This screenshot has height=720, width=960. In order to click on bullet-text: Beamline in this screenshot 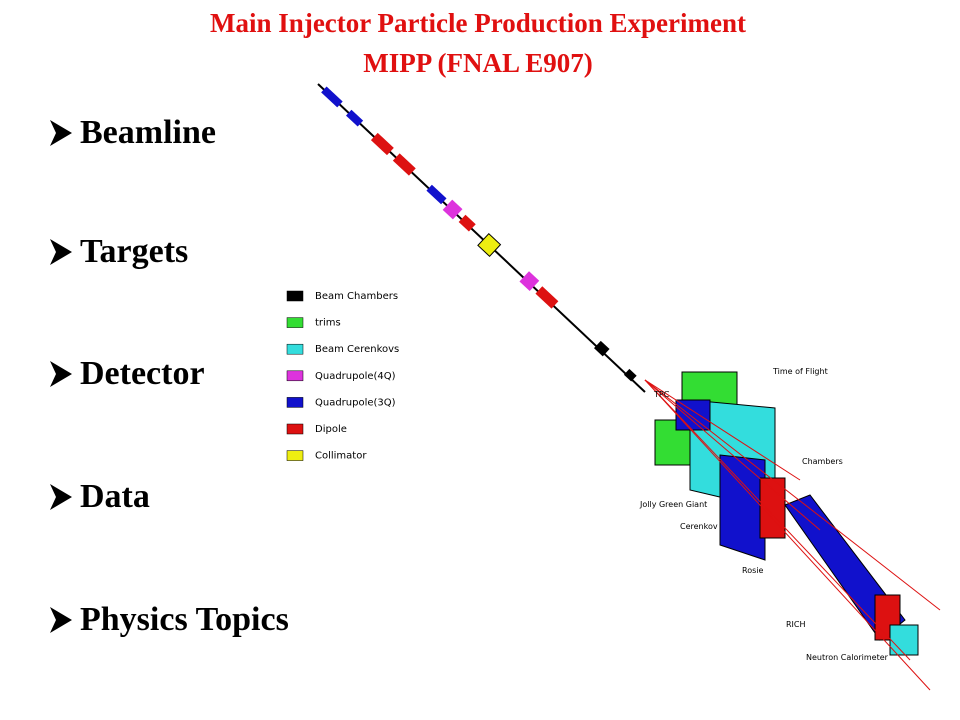, I will do `click(148, 132)`.